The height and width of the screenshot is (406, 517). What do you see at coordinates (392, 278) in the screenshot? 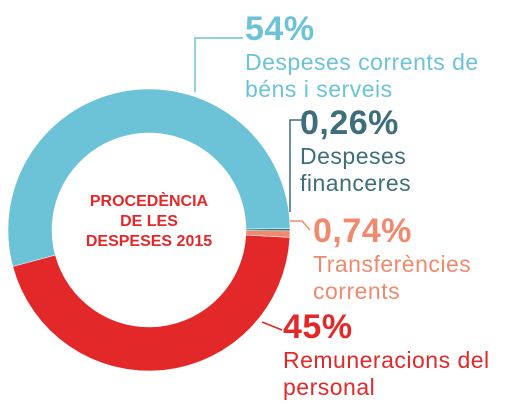
I see `category-label: Transferències corrents` at bounding box center [392, 278].